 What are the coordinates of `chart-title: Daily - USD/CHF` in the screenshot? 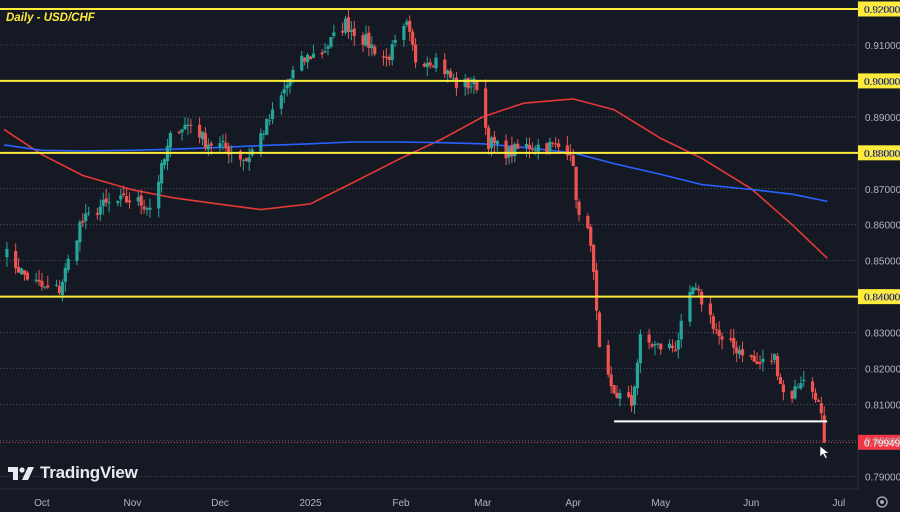 It's located at (51, 18).